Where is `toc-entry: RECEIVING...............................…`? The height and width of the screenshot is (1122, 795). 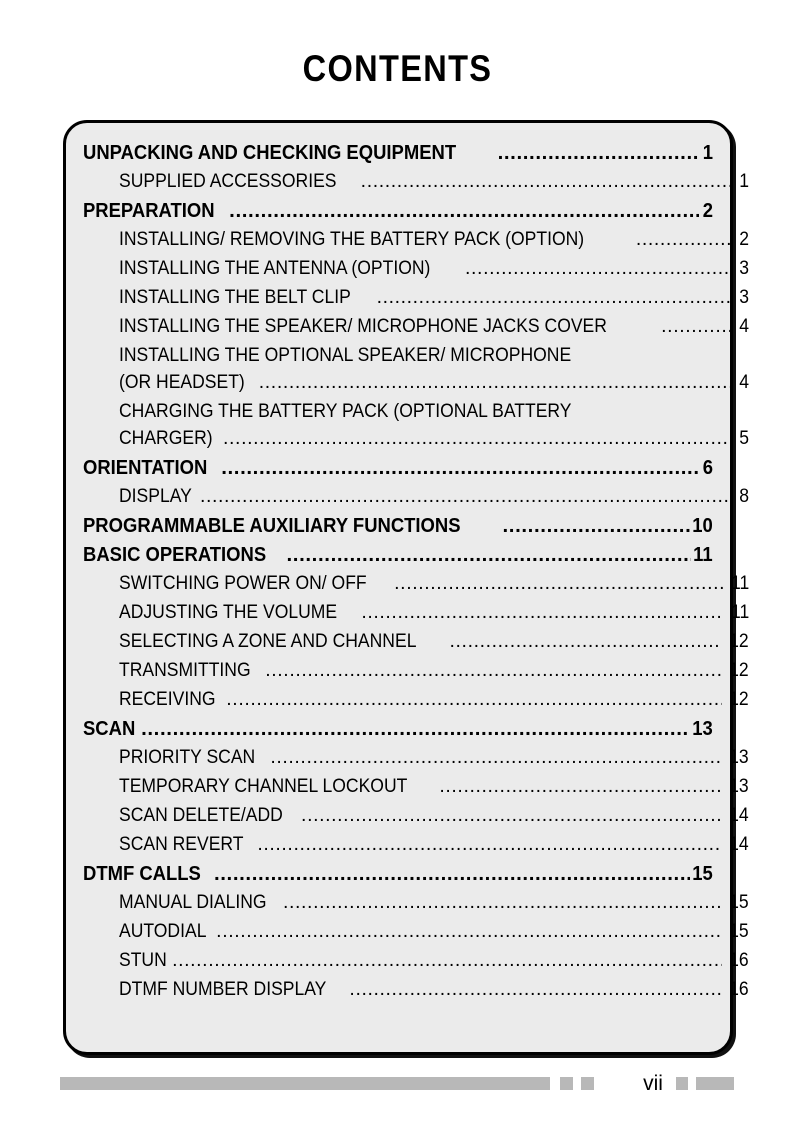
toc-entry: RECEIVING...............................… is located at coordinates (416, 702).